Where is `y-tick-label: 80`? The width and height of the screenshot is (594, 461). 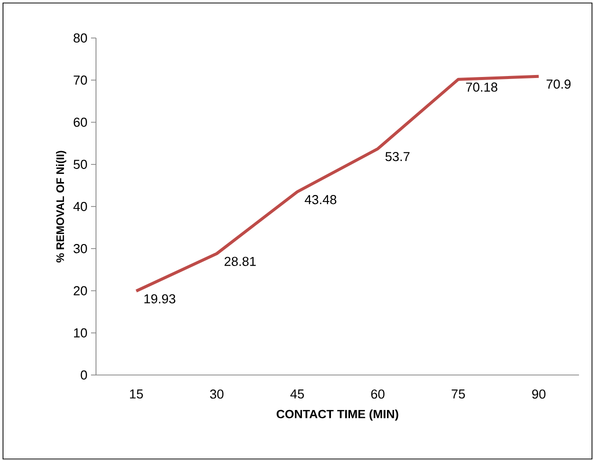 y-tick-label: 80 is located at coordinates (80, 38).